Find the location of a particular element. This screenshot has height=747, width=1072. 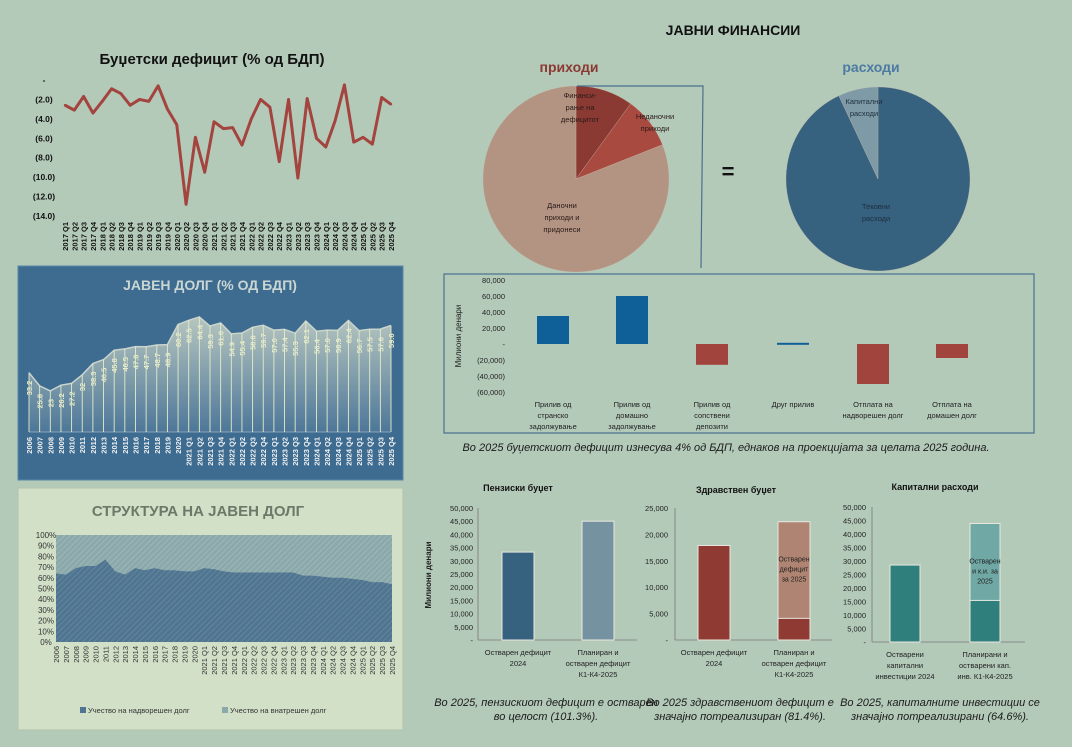

x-tick-label: 2022 Q2 is located at coordinates (242, 451).